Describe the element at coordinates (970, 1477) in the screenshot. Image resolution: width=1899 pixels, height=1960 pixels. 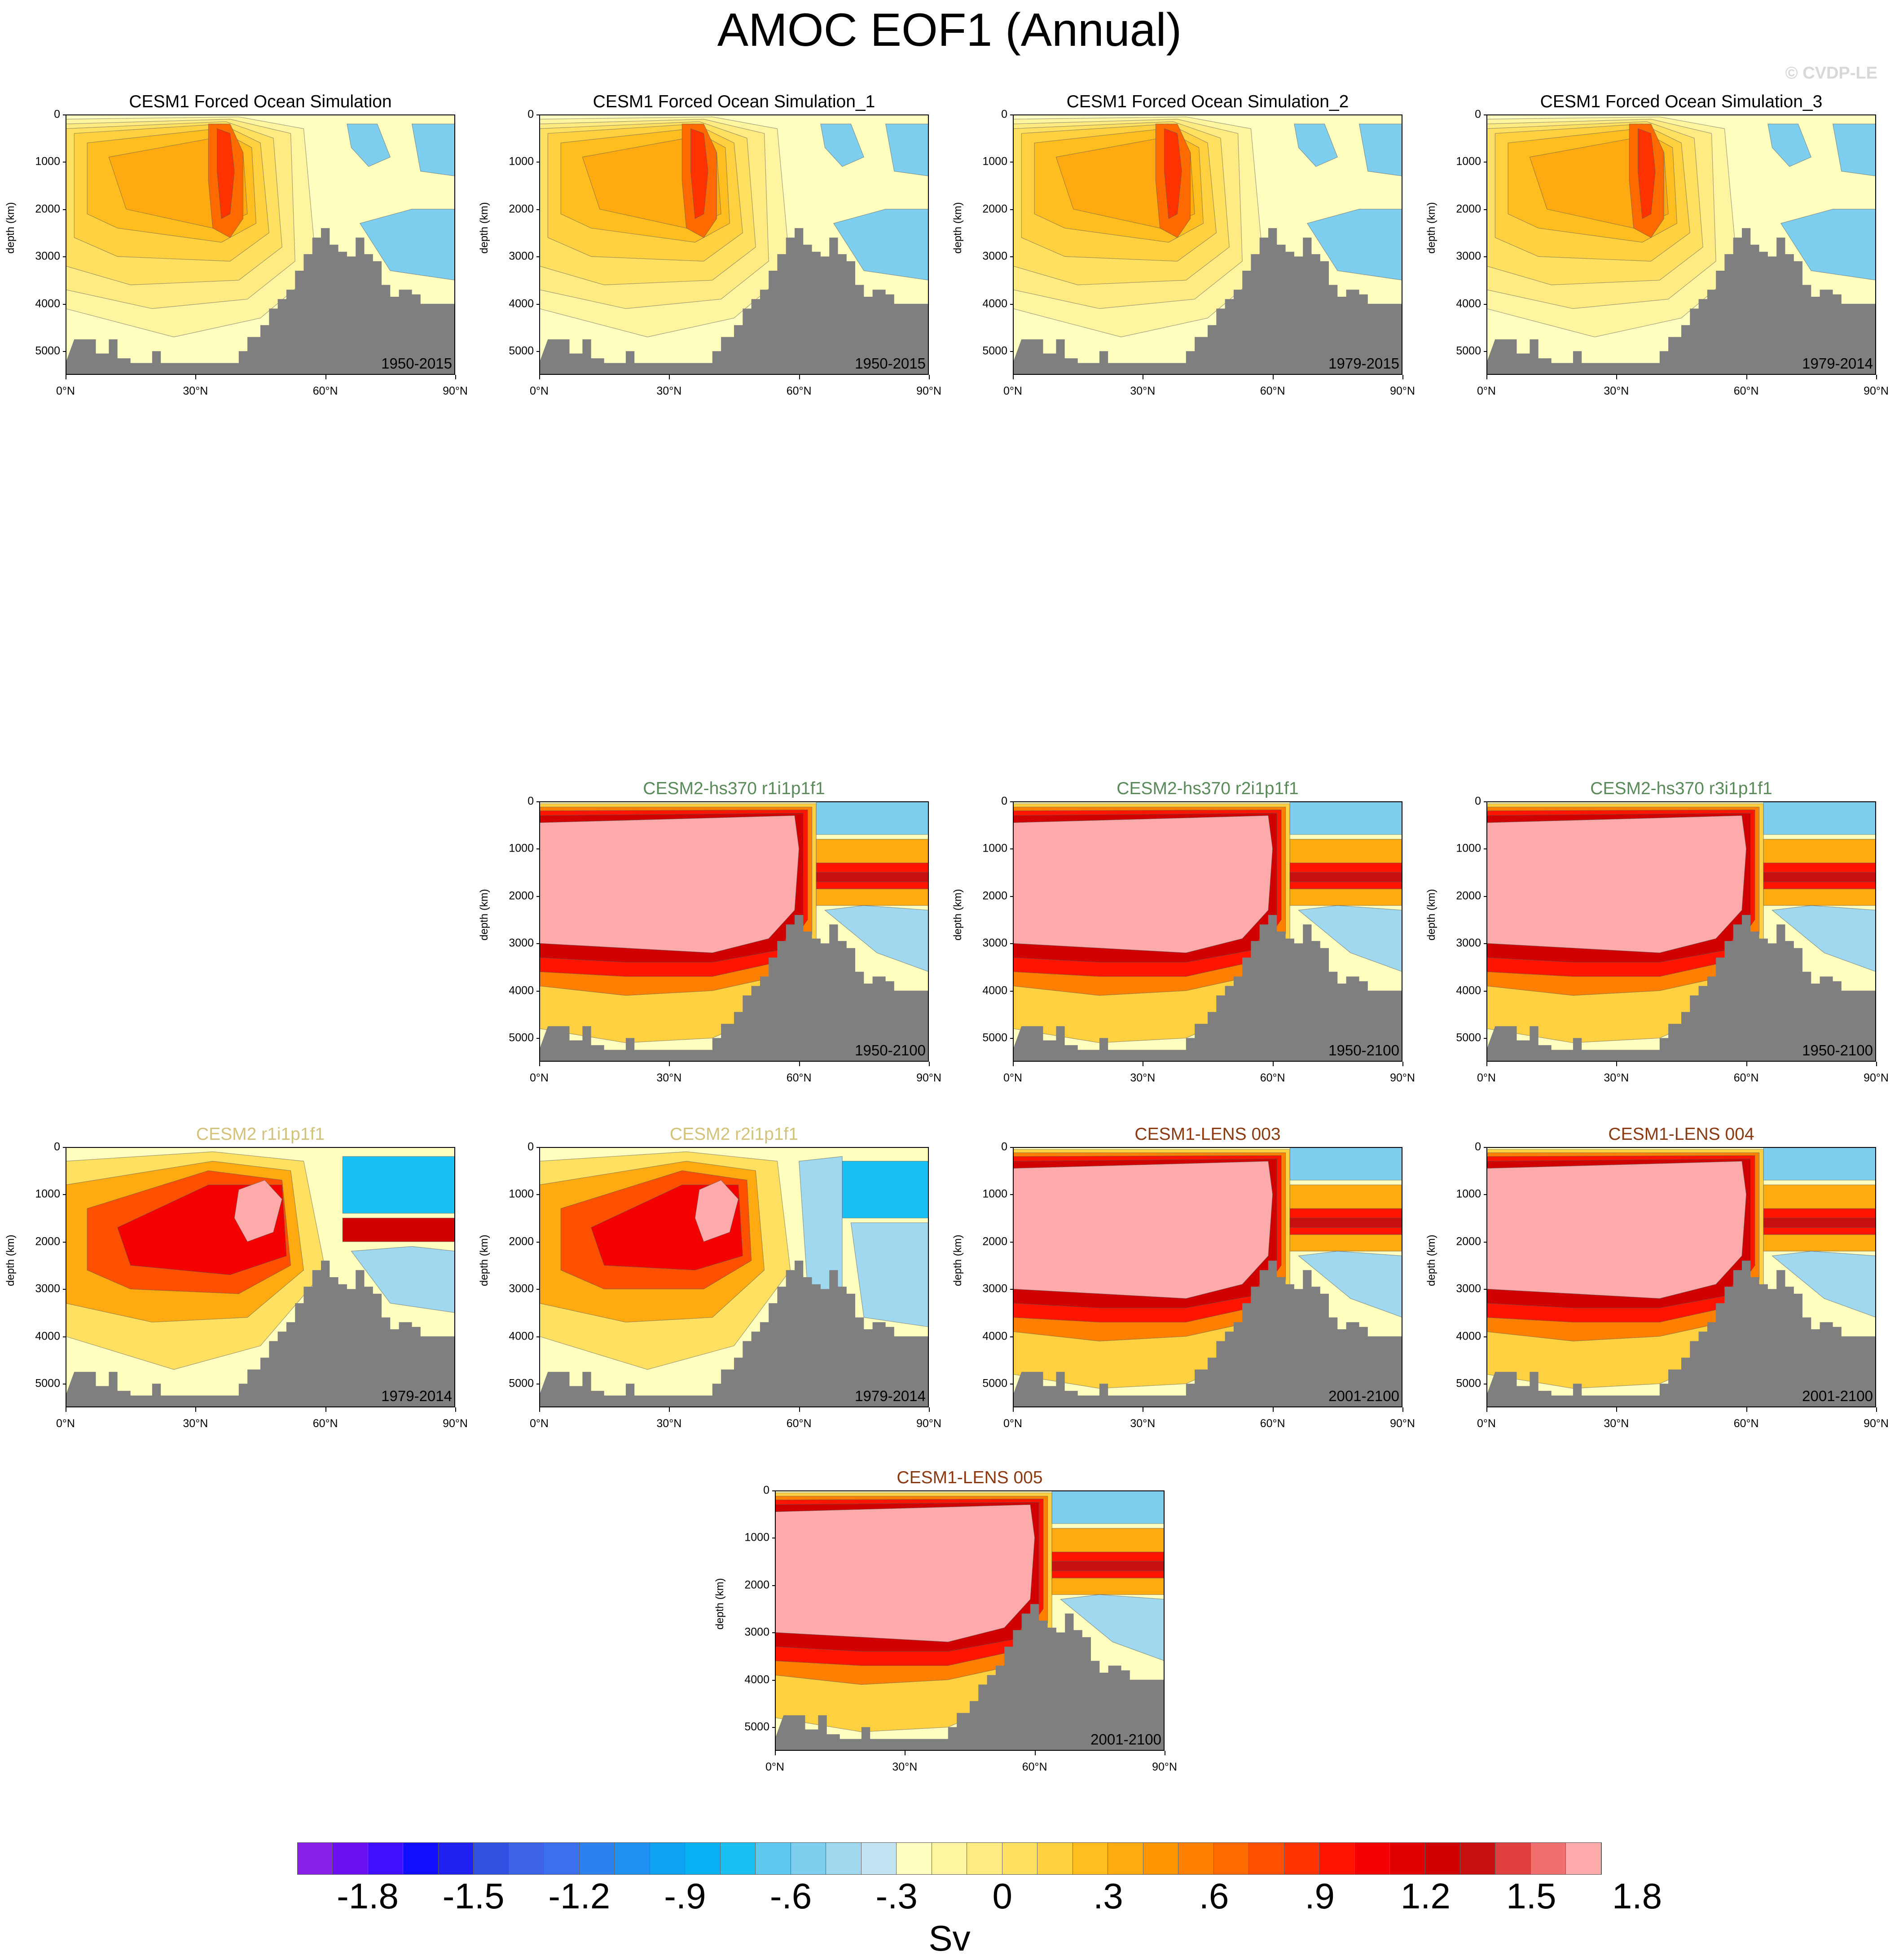
I see `panel-title: CESM1-LENS 005` at that location.